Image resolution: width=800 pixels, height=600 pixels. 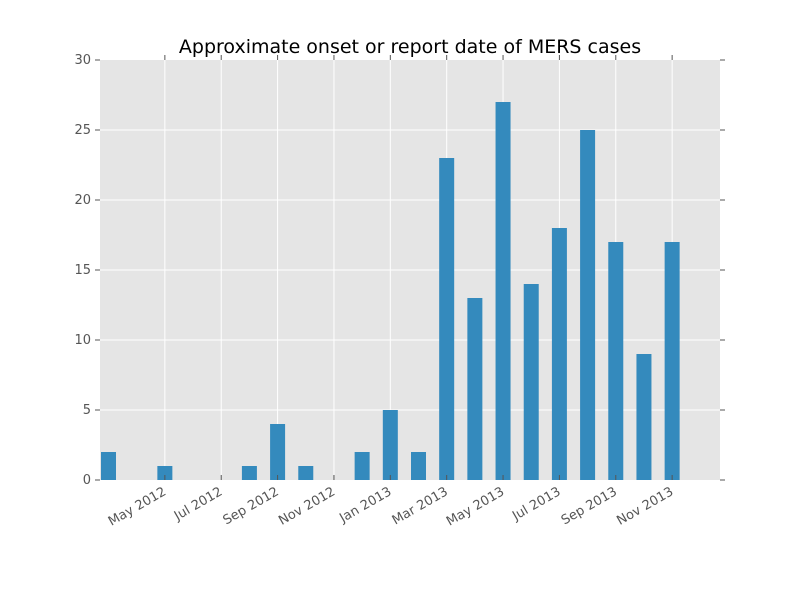 I want to click on y-tick-label: 20, so click(x=82, y=200).